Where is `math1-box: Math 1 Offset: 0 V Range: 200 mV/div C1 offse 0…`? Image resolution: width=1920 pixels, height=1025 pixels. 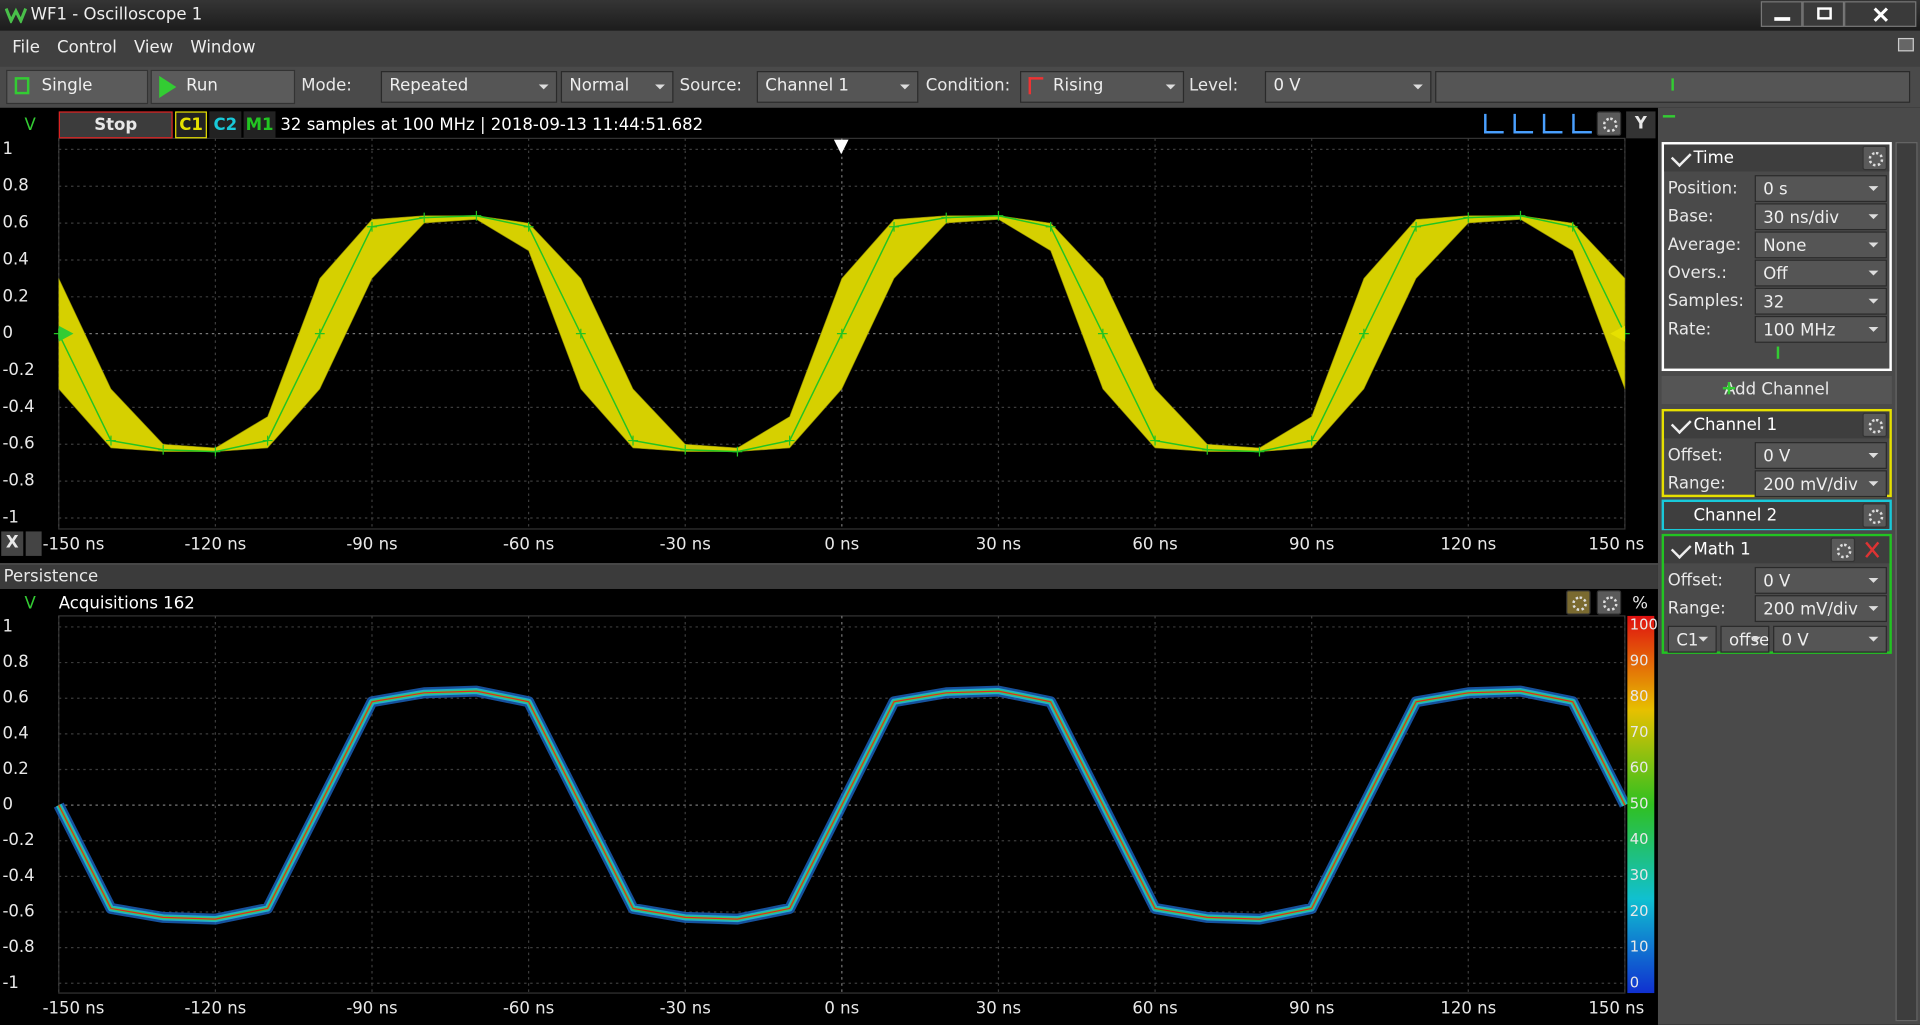 math1-box: Math 1 Offset: 0 V Range: 200 mV/div C1 offse 0… is located at coordinates (1776, 593).